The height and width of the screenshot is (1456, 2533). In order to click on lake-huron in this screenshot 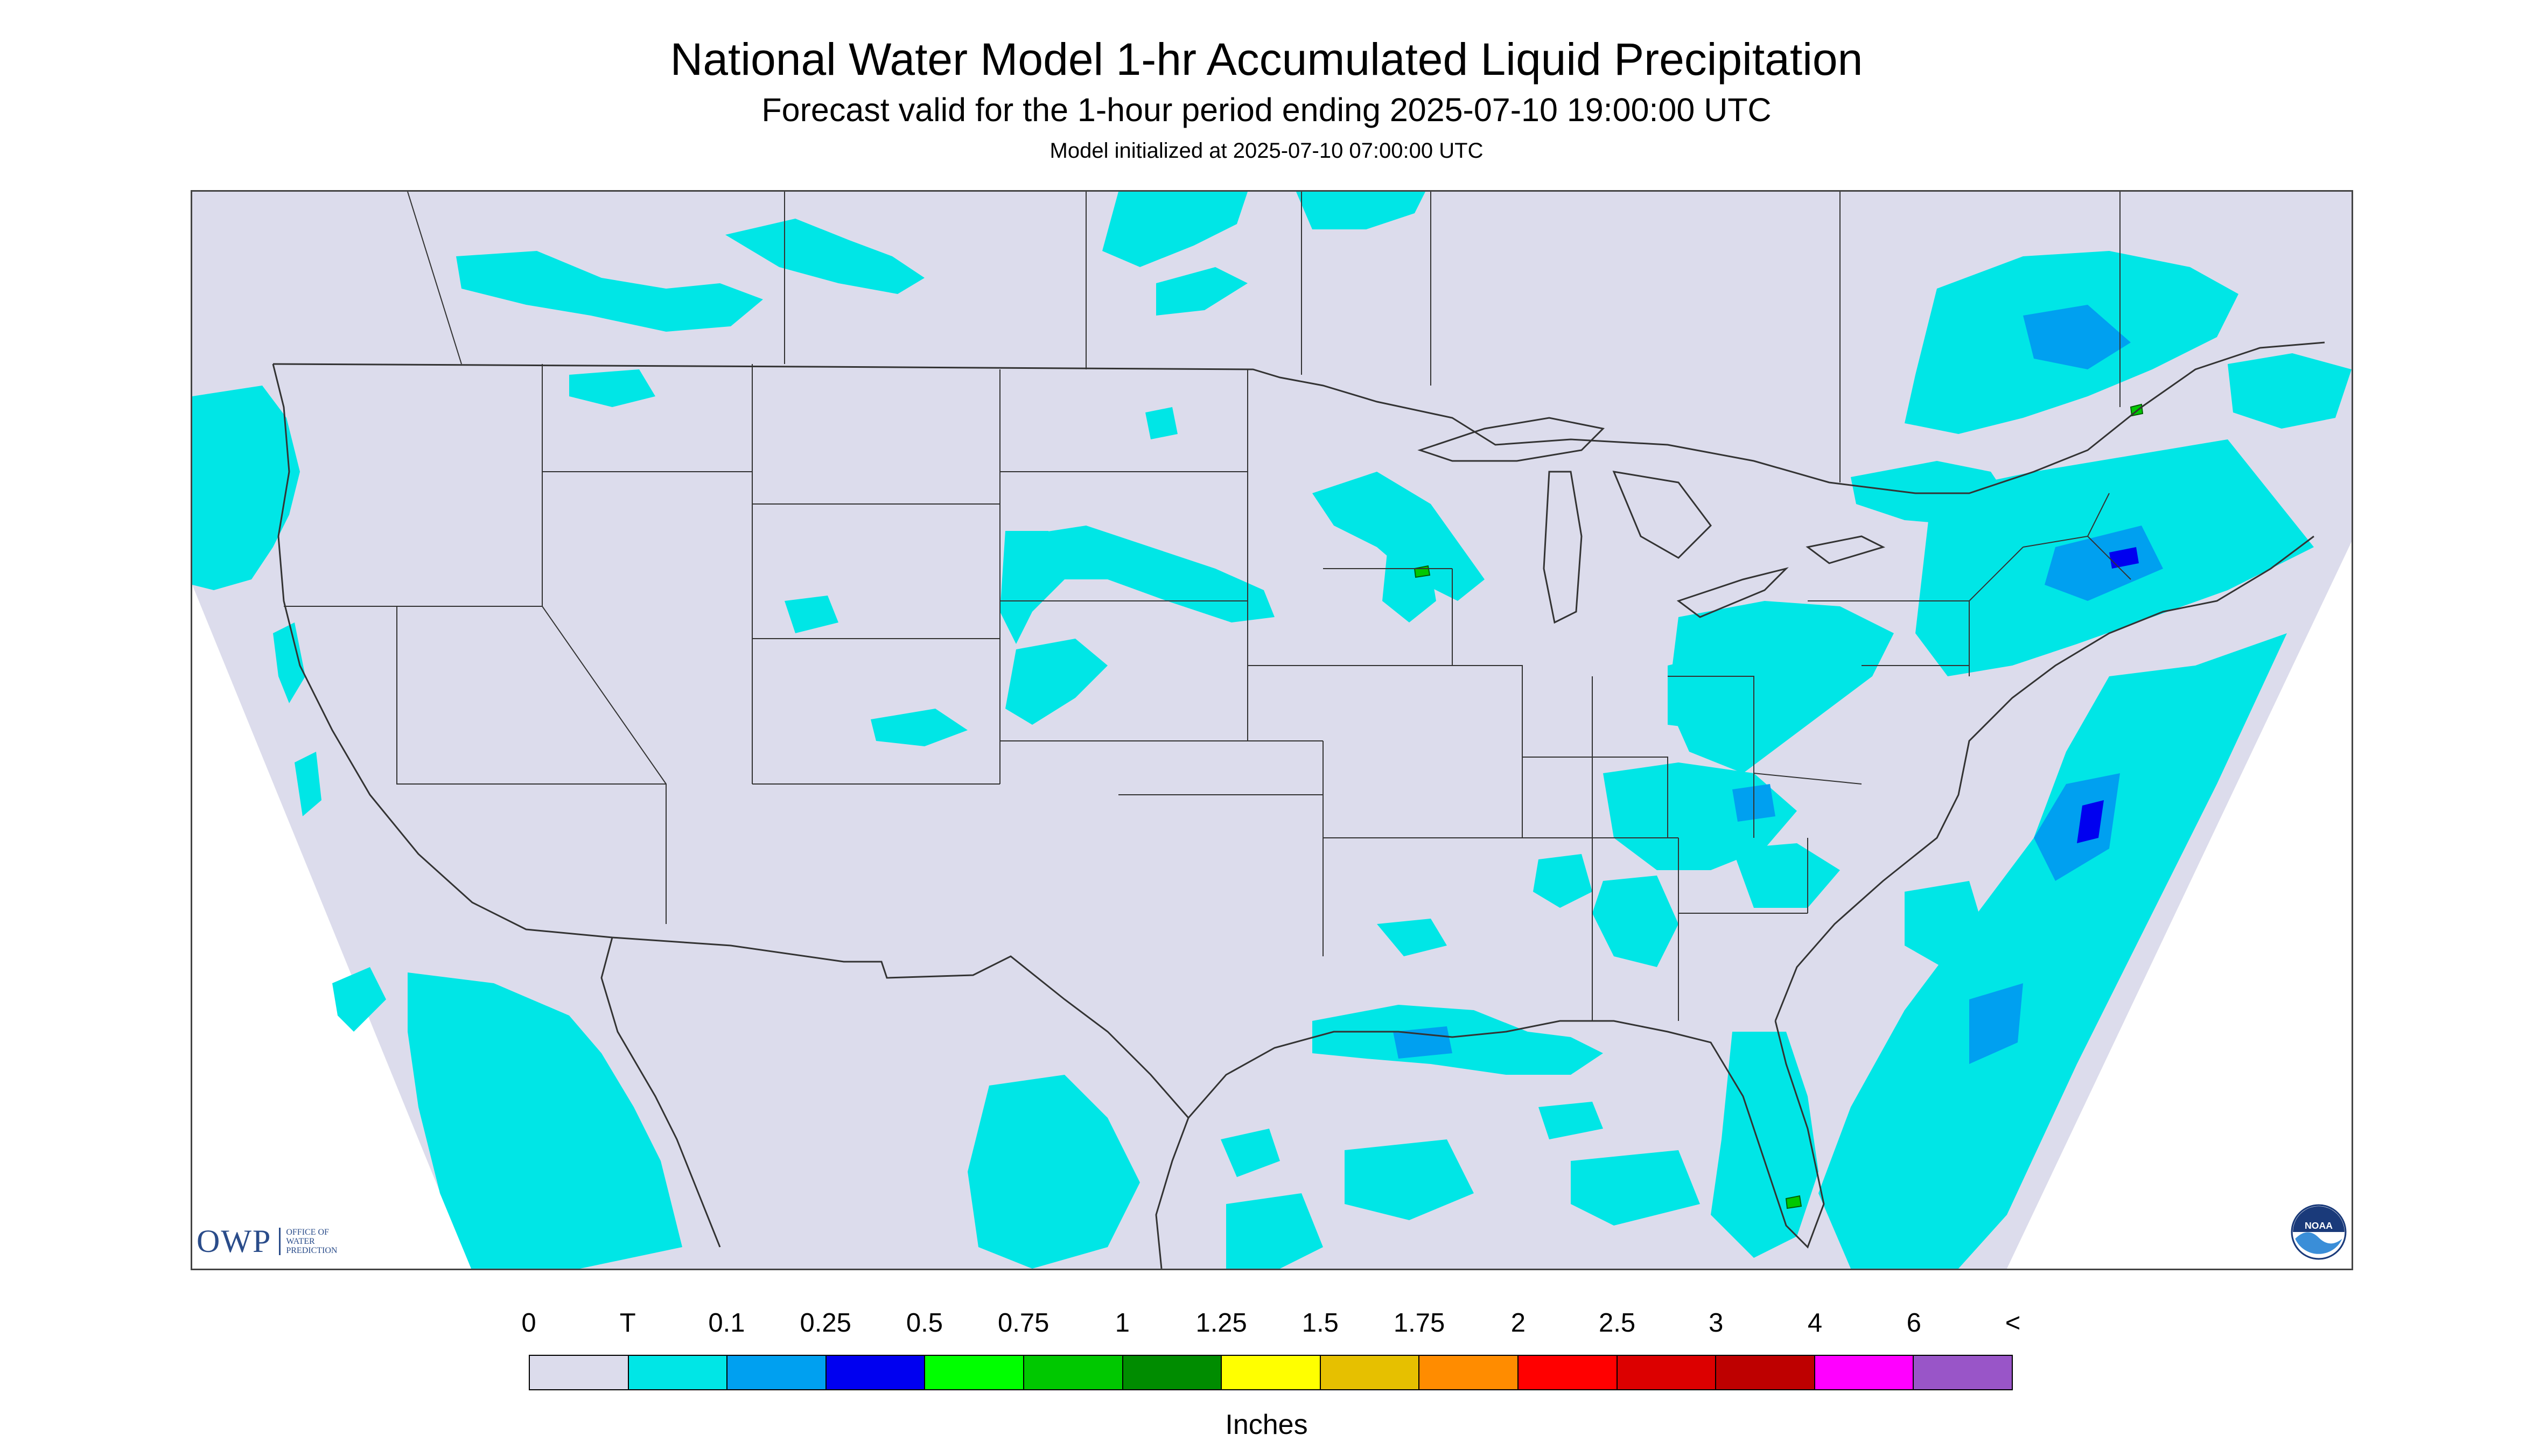, I will do `click(1662, 515)`.